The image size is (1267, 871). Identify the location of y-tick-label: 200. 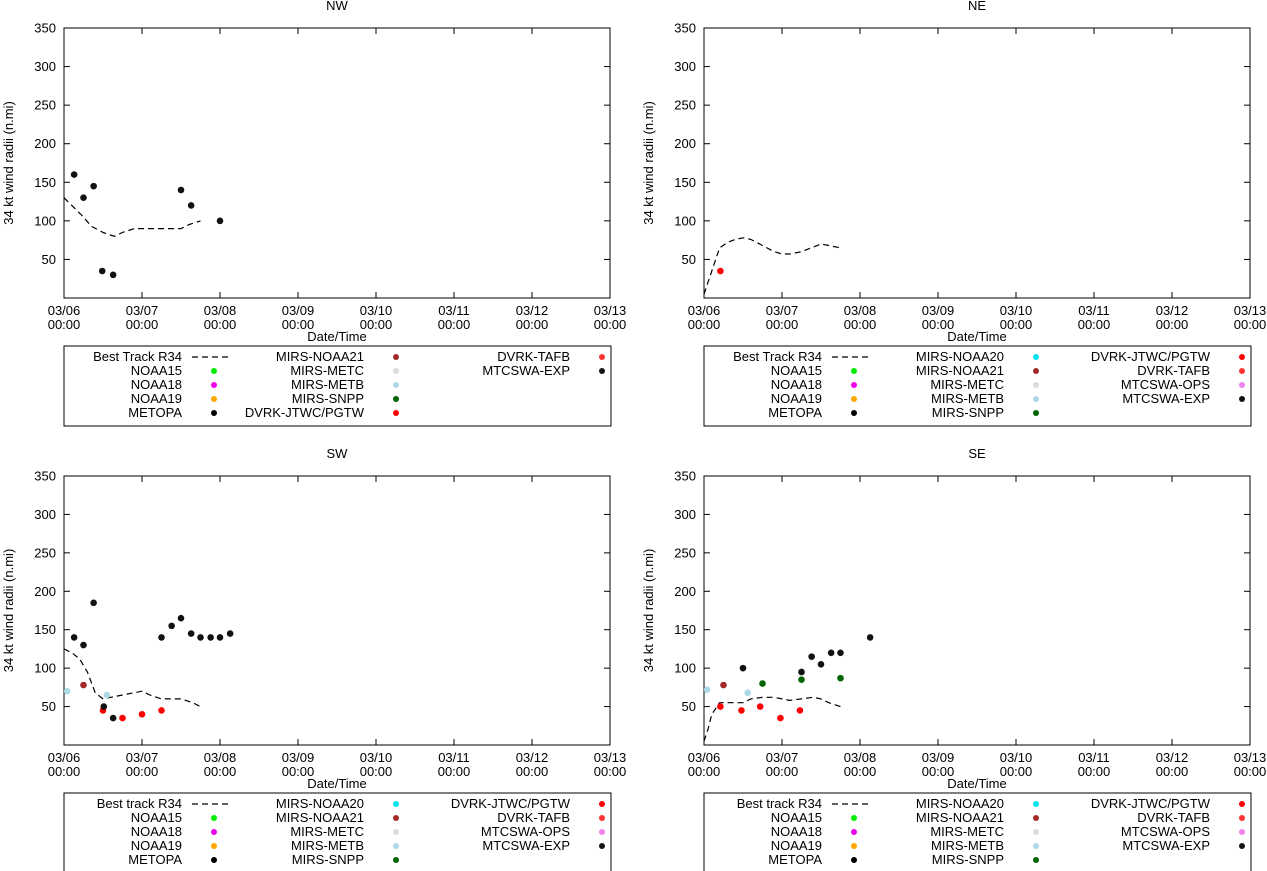
(685, 143).